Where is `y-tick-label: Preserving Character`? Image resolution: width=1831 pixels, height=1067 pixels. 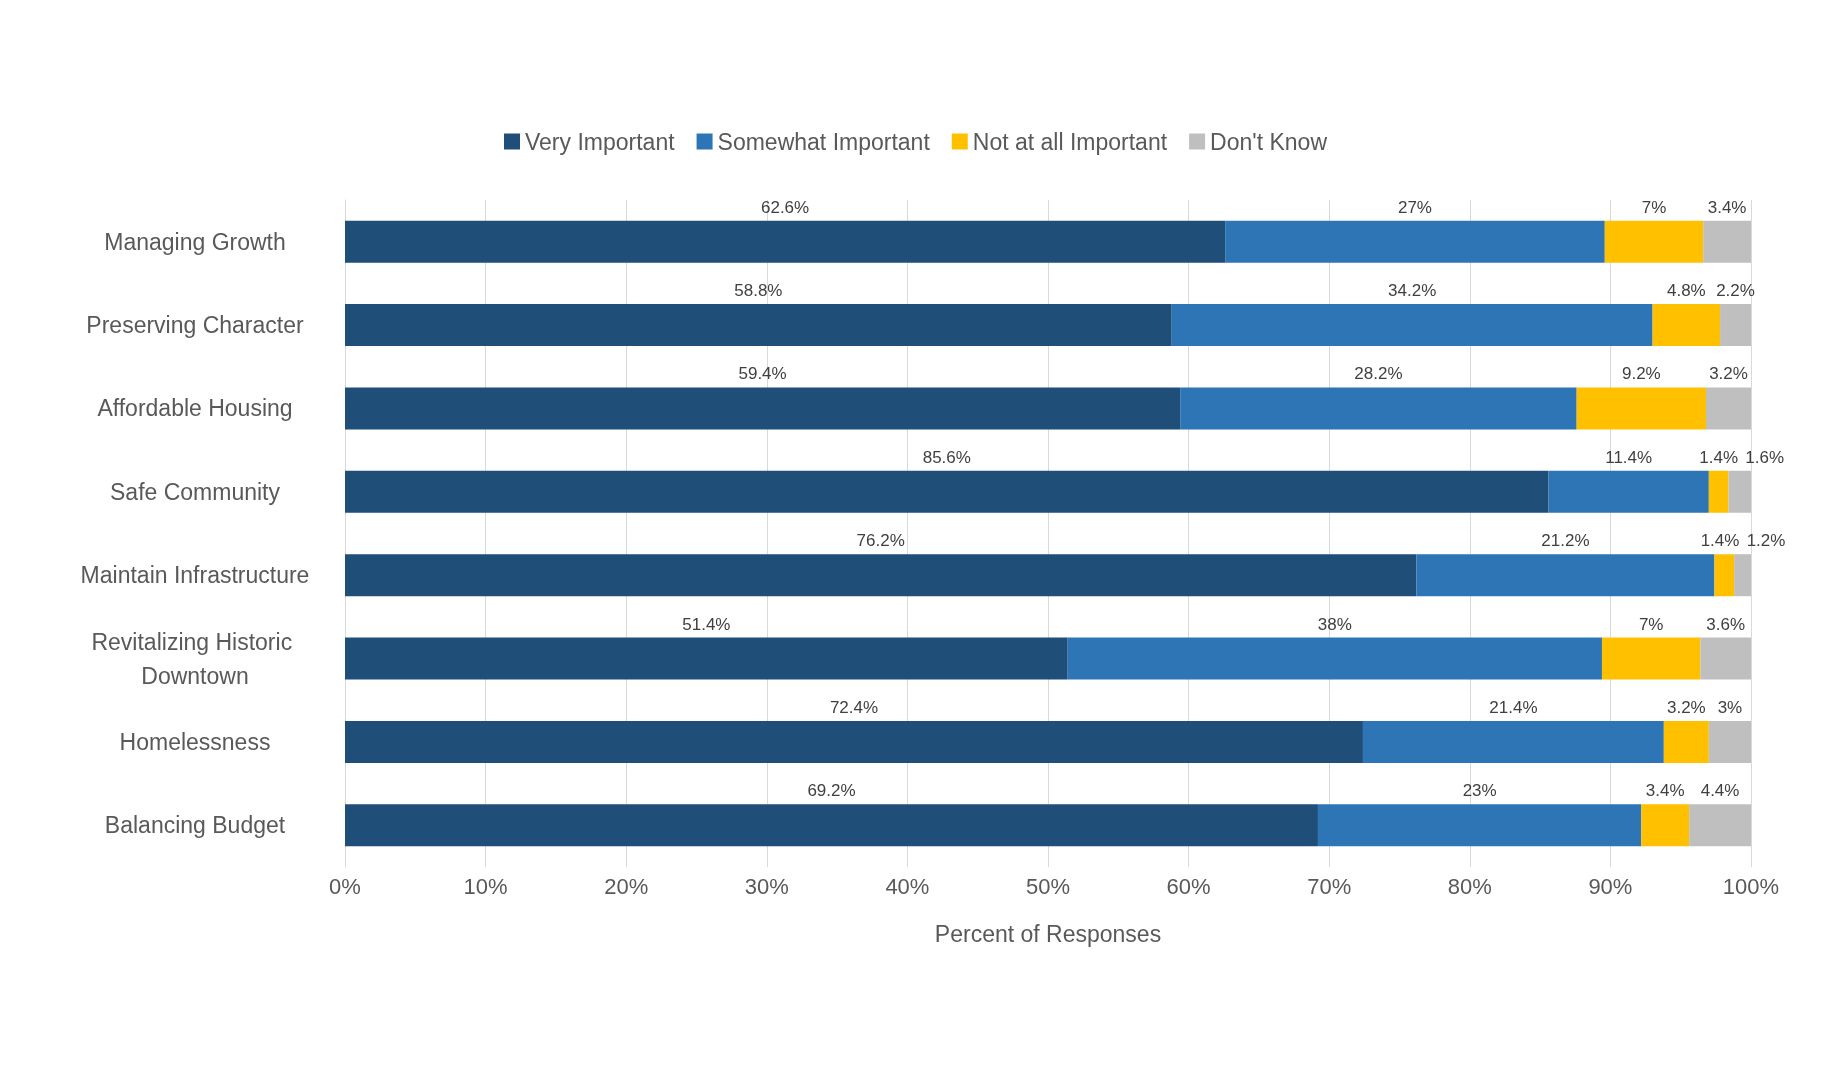
y-tick-label: Preserving Character is located at coordinates (195, 325).